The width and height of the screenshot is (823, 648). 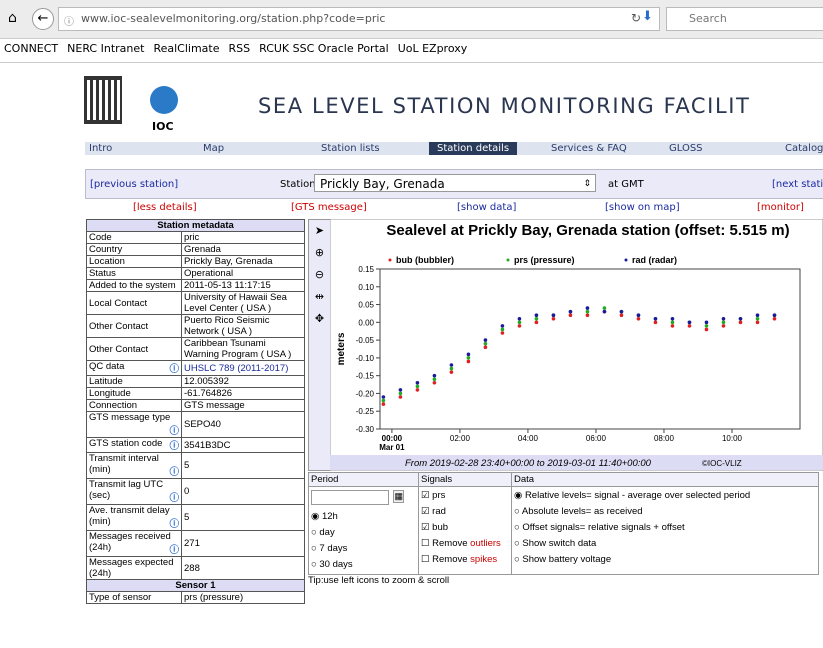 What do you see at coordinates (101, 148) in the screenshot?
I see `nav-item: Intro` at bounding box center [101, 148].